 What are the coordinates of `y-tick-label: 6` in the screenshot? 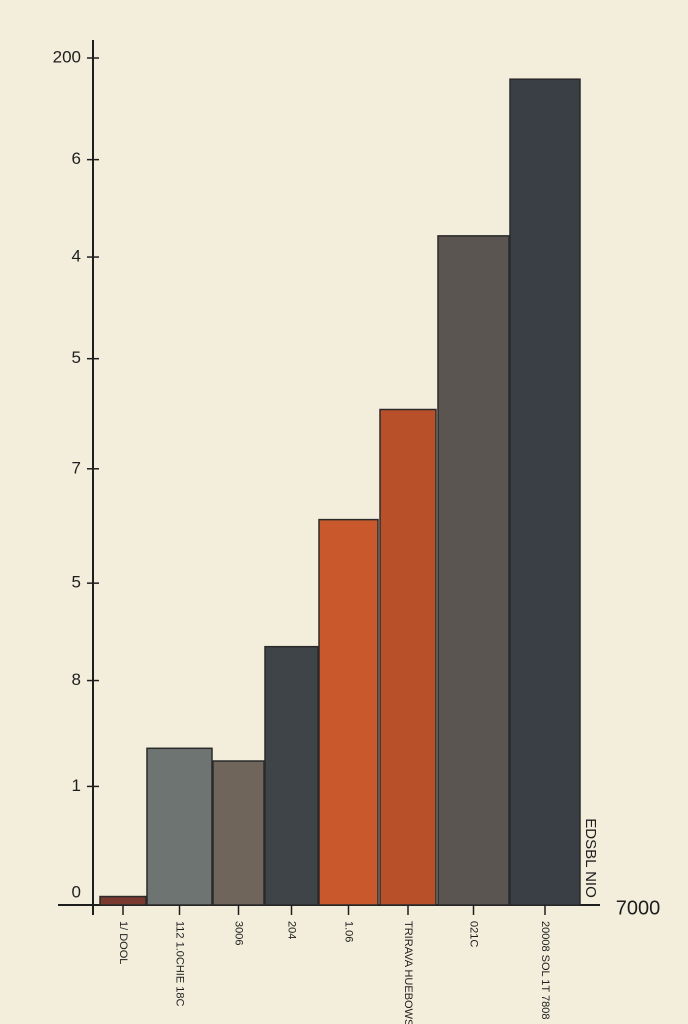 It's located at (76, 158).